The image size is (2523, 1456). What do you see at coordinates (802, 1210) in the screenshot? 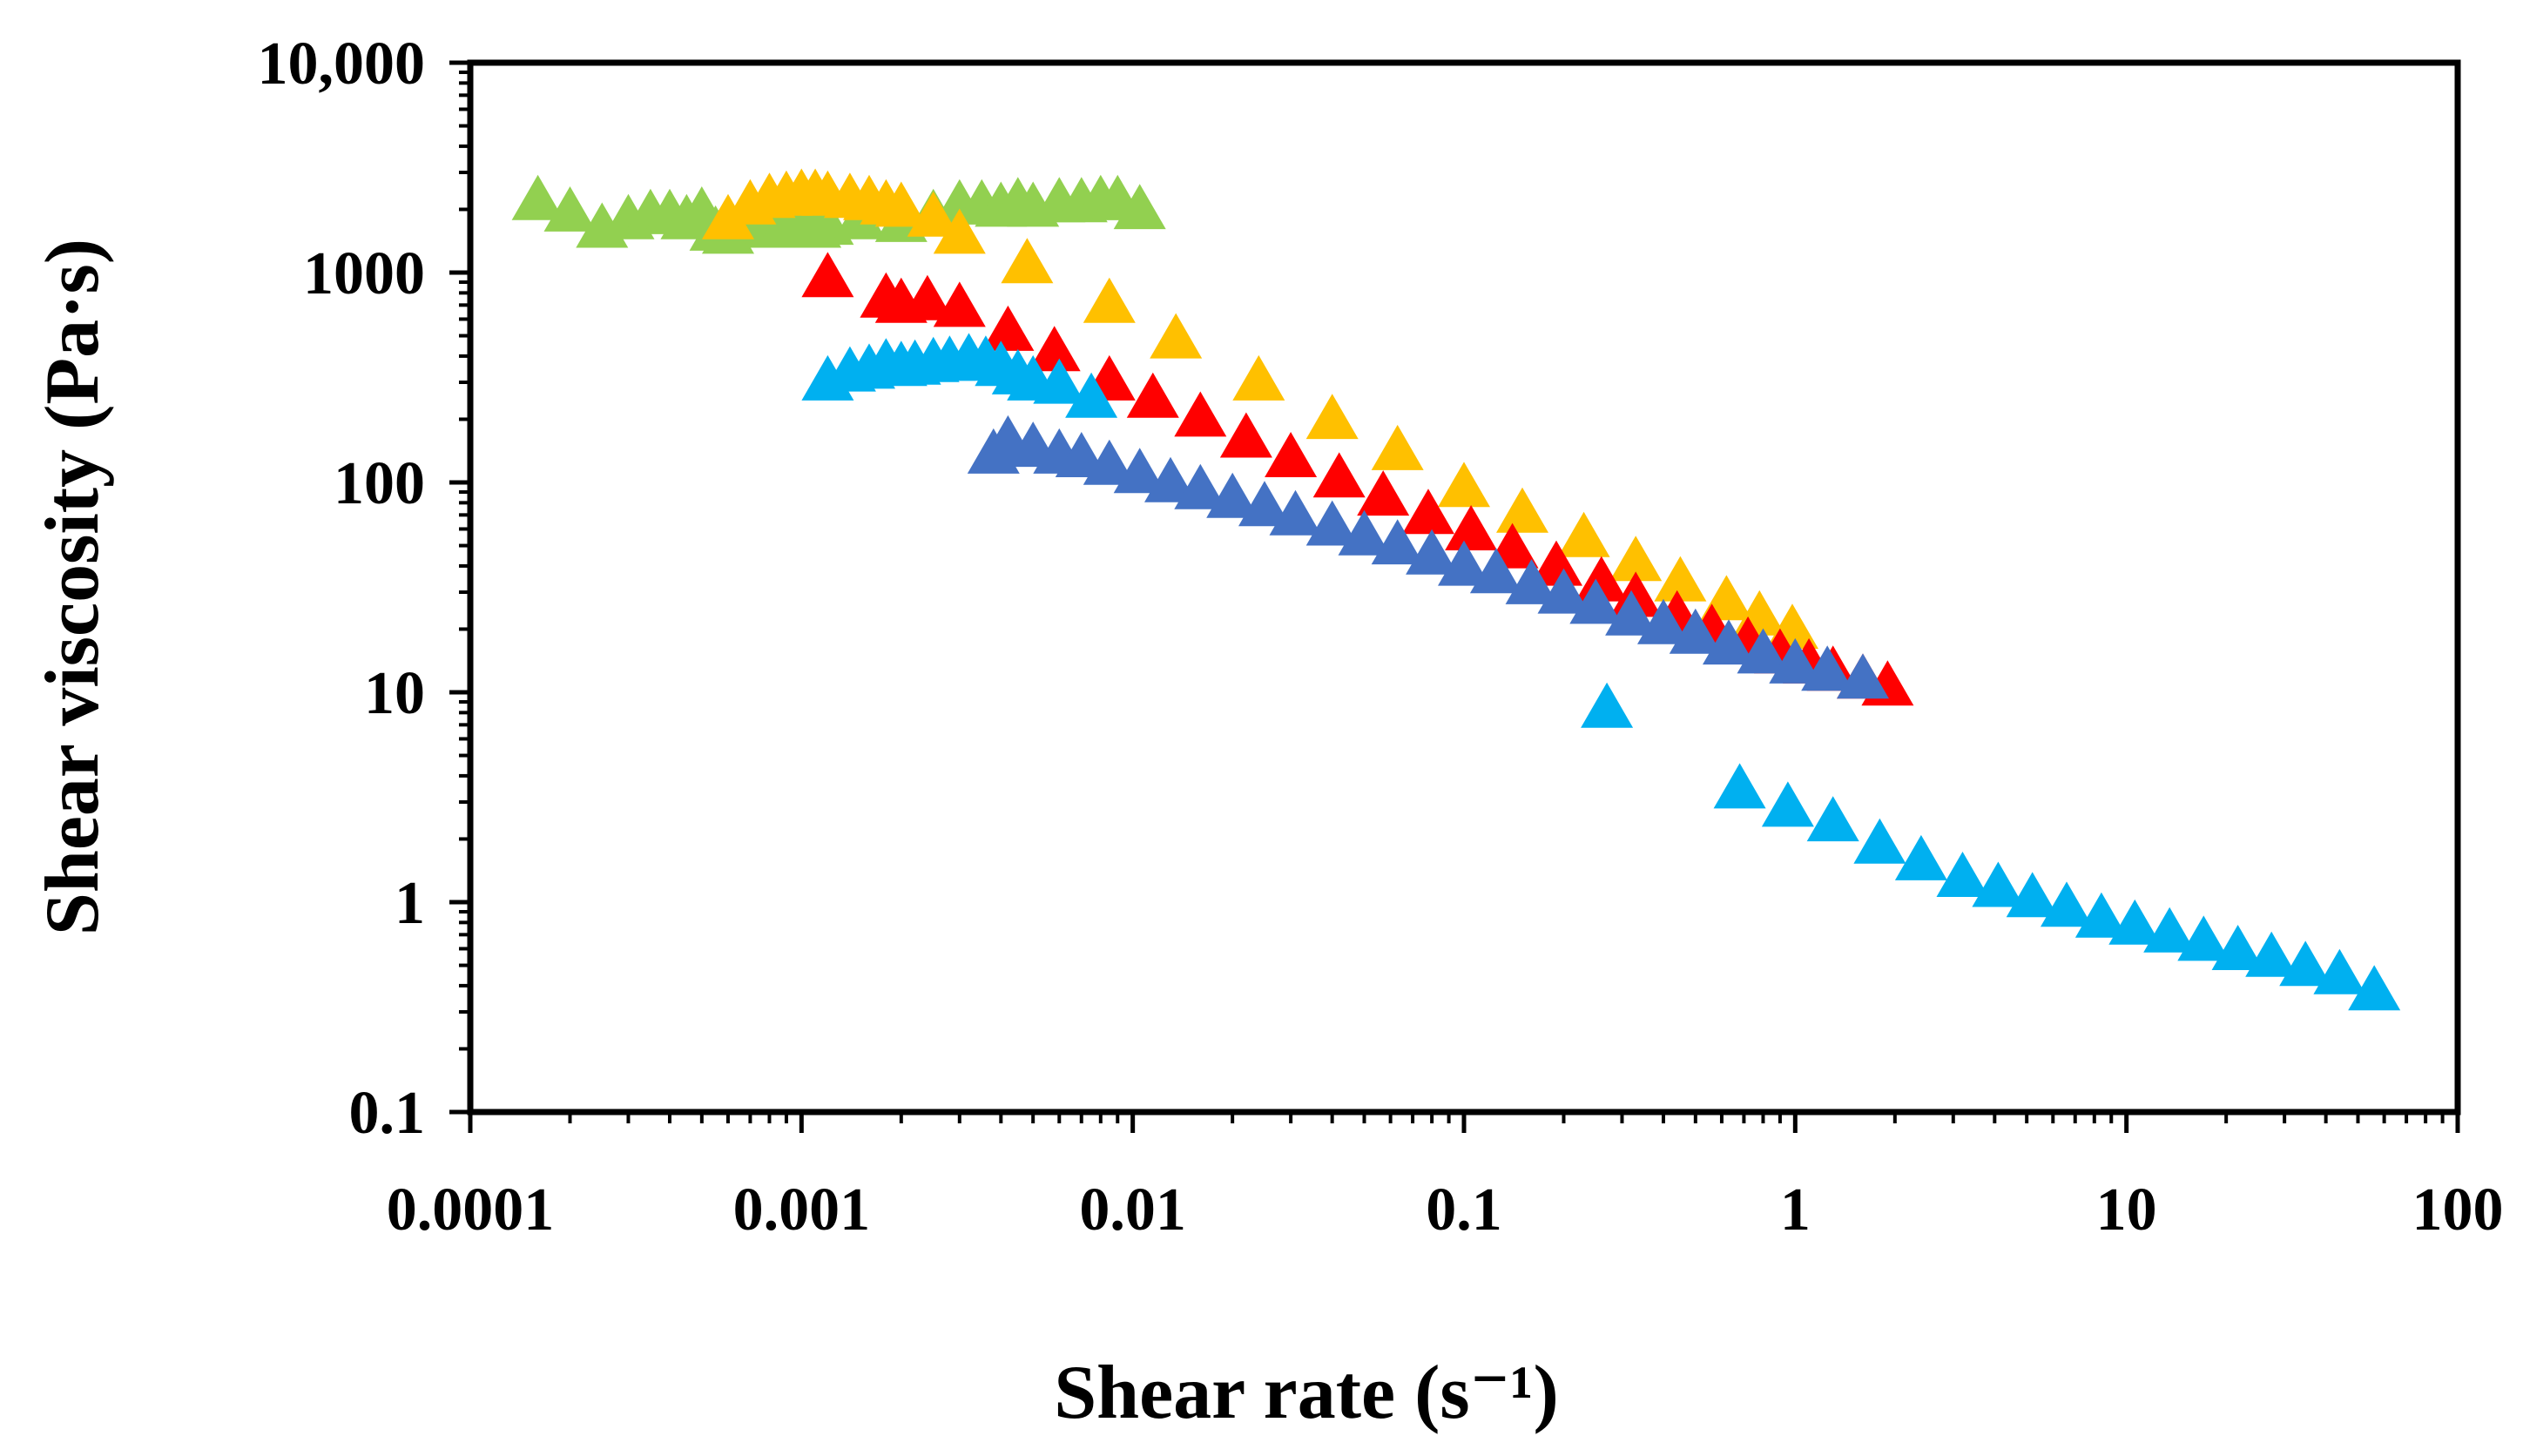
I see `x-tick-label: 0.001` at bounding box center [802, 1210].